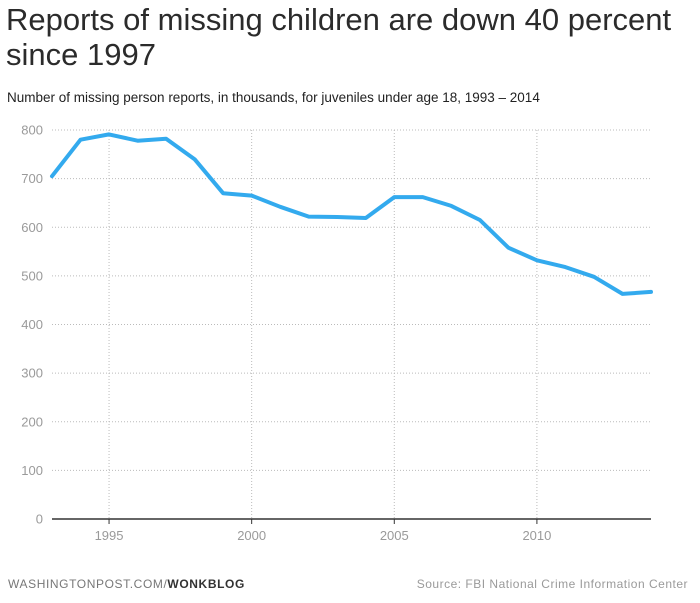  I want to click on y-axis-ticks: 0 100 200 300 400 500 600 700 800, so click(32, 325).